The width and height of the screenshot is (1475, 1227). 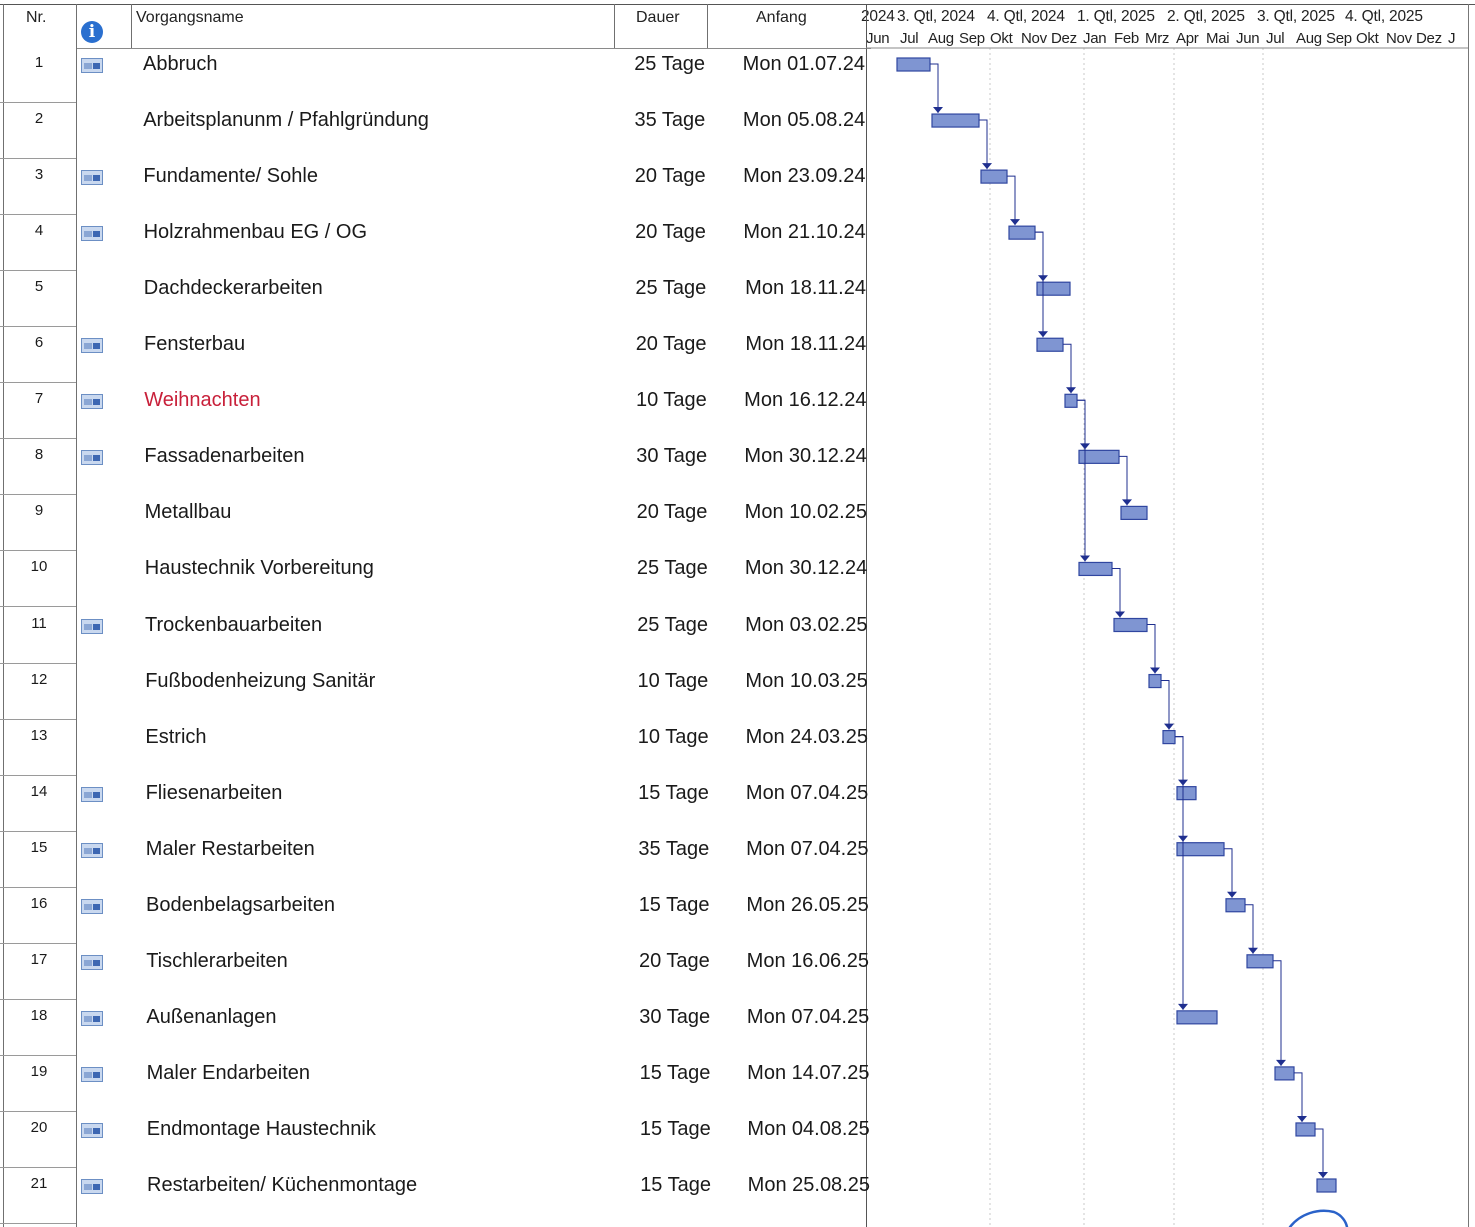 I want to click on task-row-number: 11, so click(x=39, y=623).